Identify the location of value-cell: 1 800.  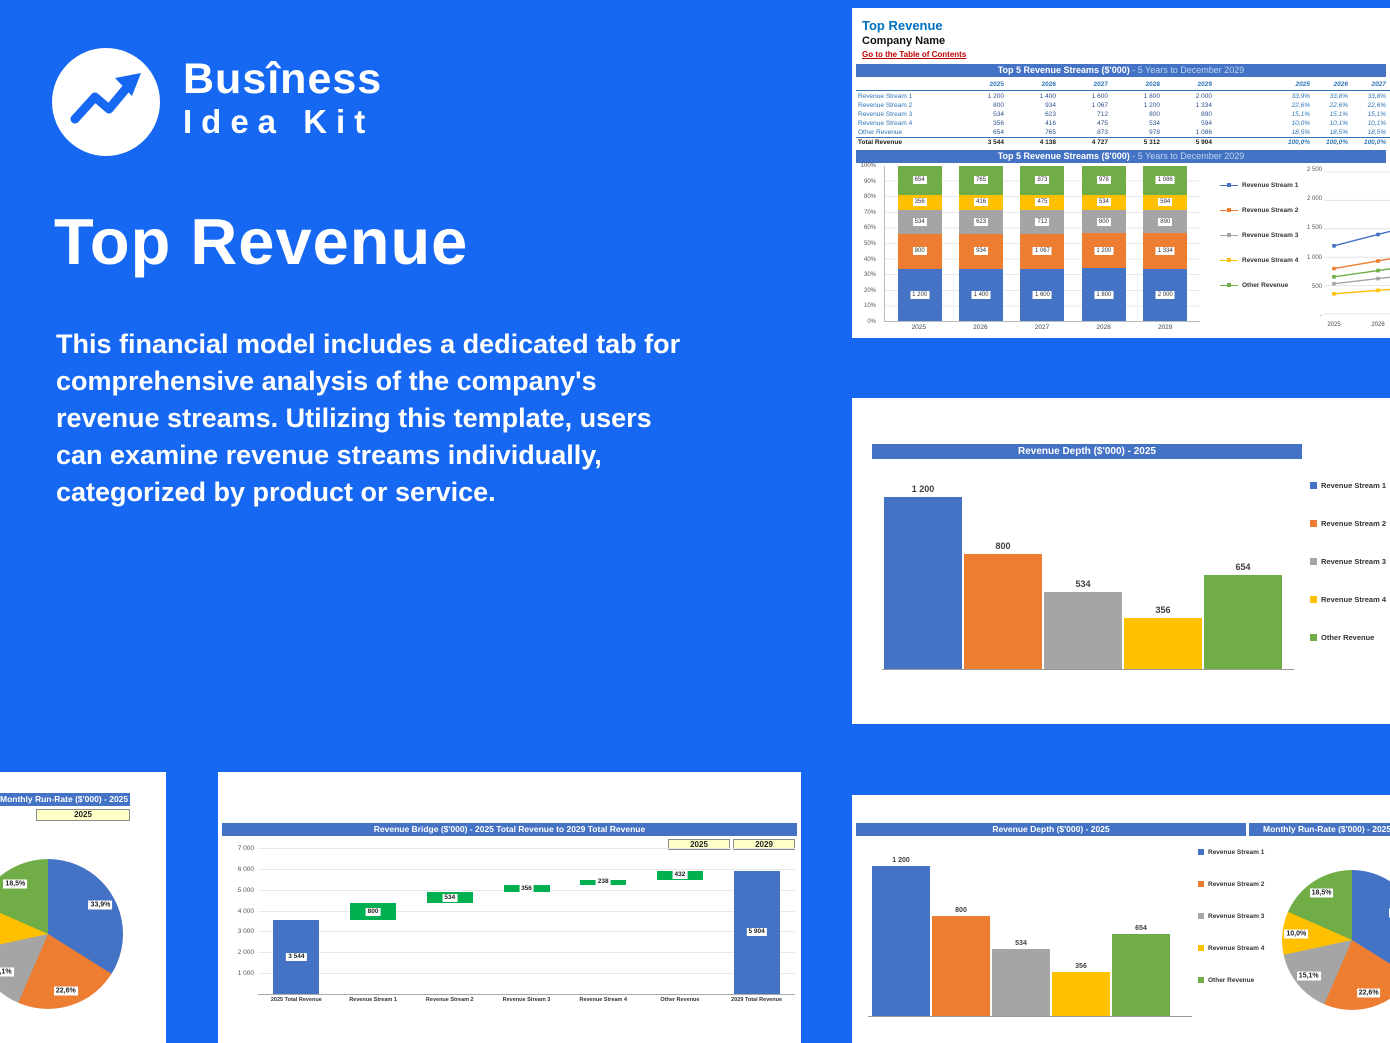
(1151, 96).